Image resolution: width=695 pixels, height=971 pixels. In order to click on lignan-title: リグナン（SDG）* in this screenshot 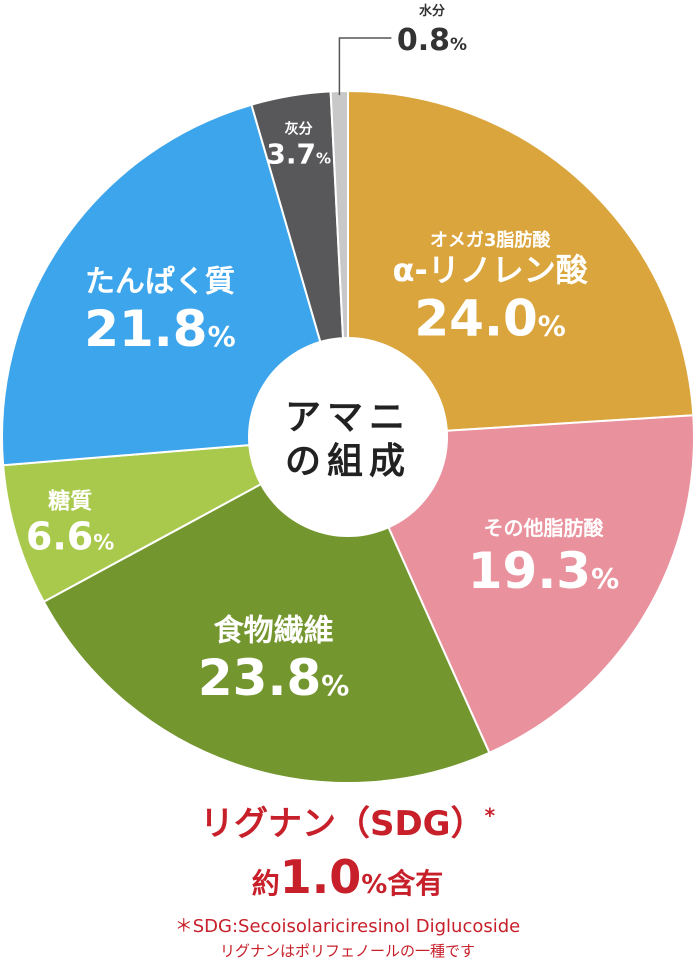, I will do `click(347, 820)`.